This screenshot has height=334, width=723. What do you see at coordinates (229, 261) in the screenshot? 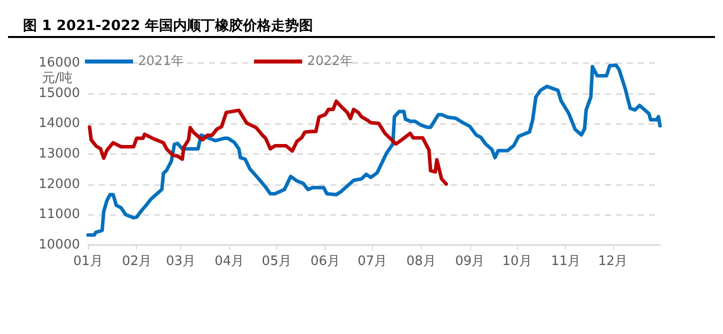
I see `x-tick-label: 04月` at bounding box center [229, 261].